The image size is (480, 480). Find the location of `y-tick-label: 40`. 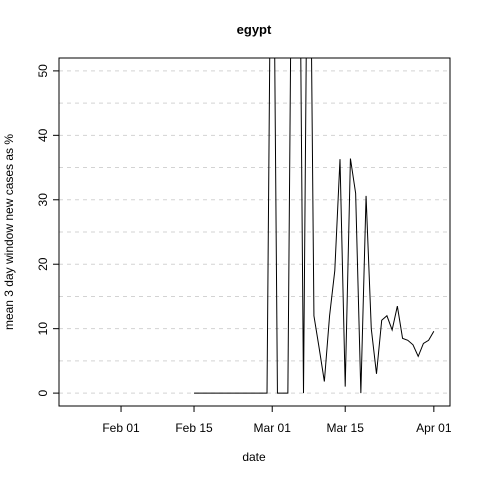

y-tick-label: 40 is located at coordinates (43, 135).